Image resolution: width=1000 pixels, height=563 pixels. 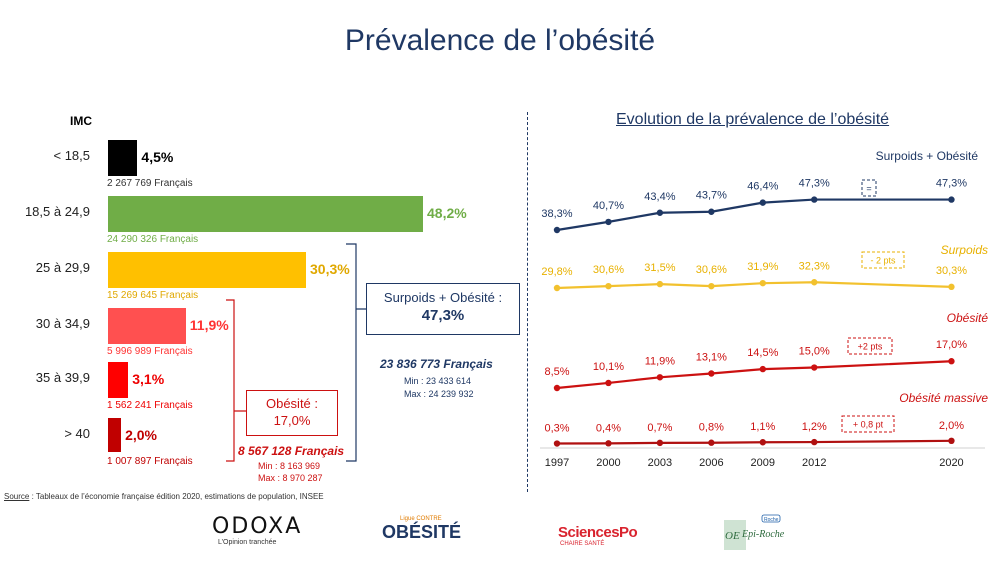 I want to click on data-label: 1,2%, so click(x=814, y=427).